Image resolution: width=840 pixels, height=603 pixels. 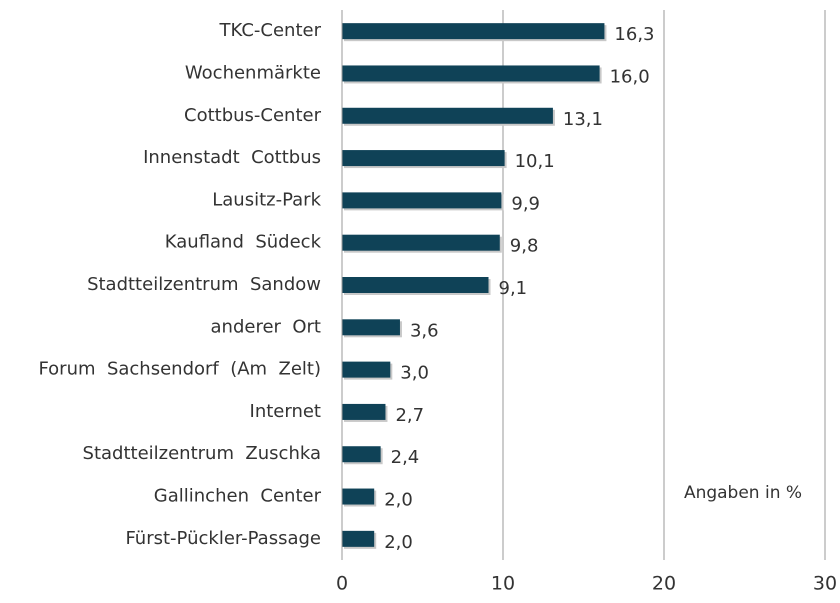 What do you see at coordinates (524, 246) in the screenshot?
I see `value-label: 9,8` at bounding box center [524, 246].